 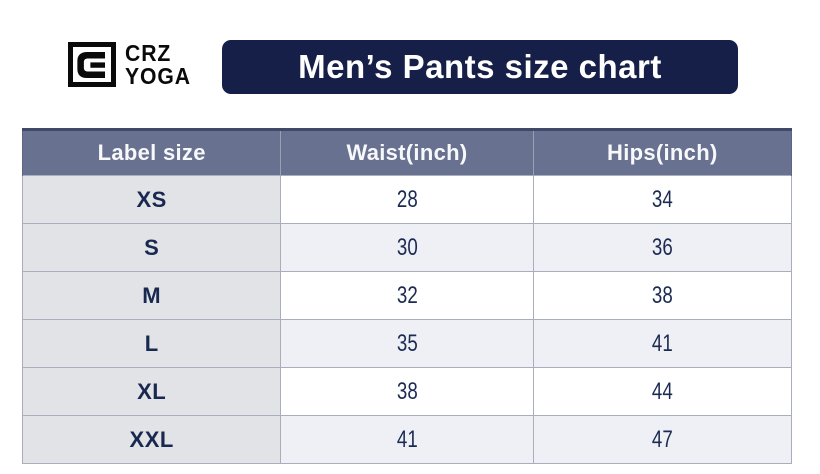 I want to click on waist-value-cell: 38, so click(x=407, y=391).